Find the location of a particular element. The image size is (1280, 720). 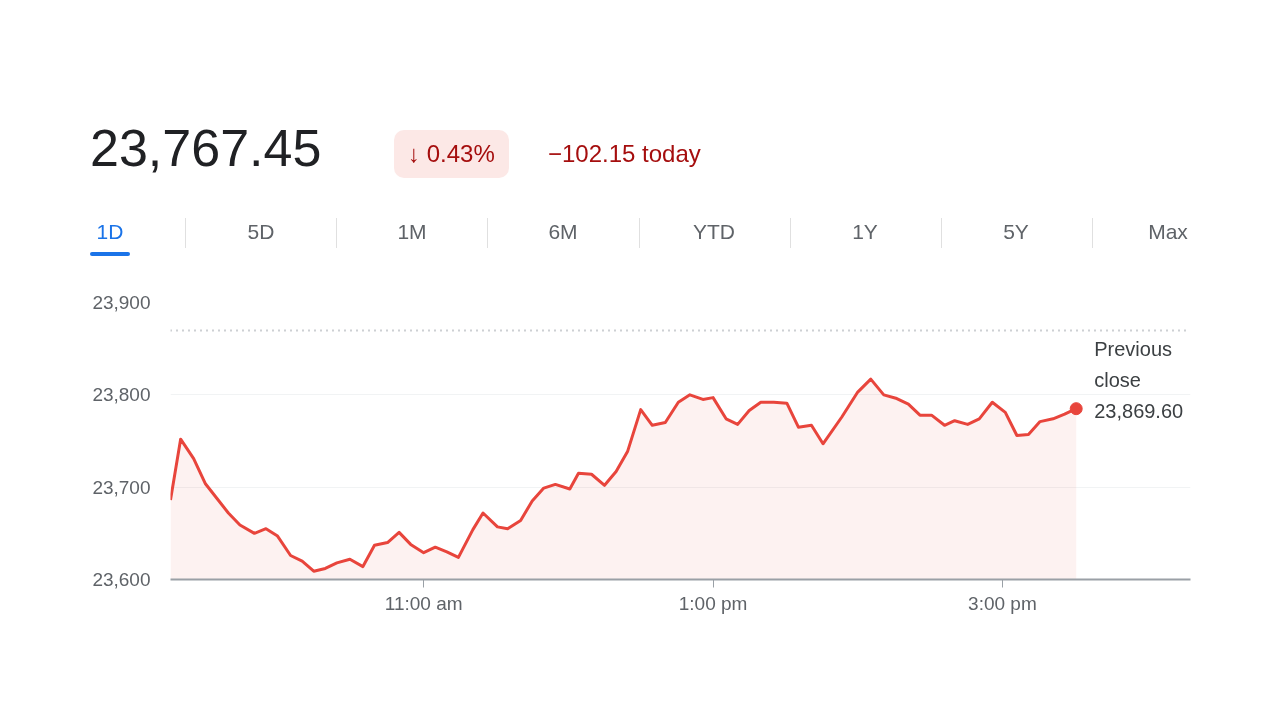

text: 1M is located at coordinates (412, 232).